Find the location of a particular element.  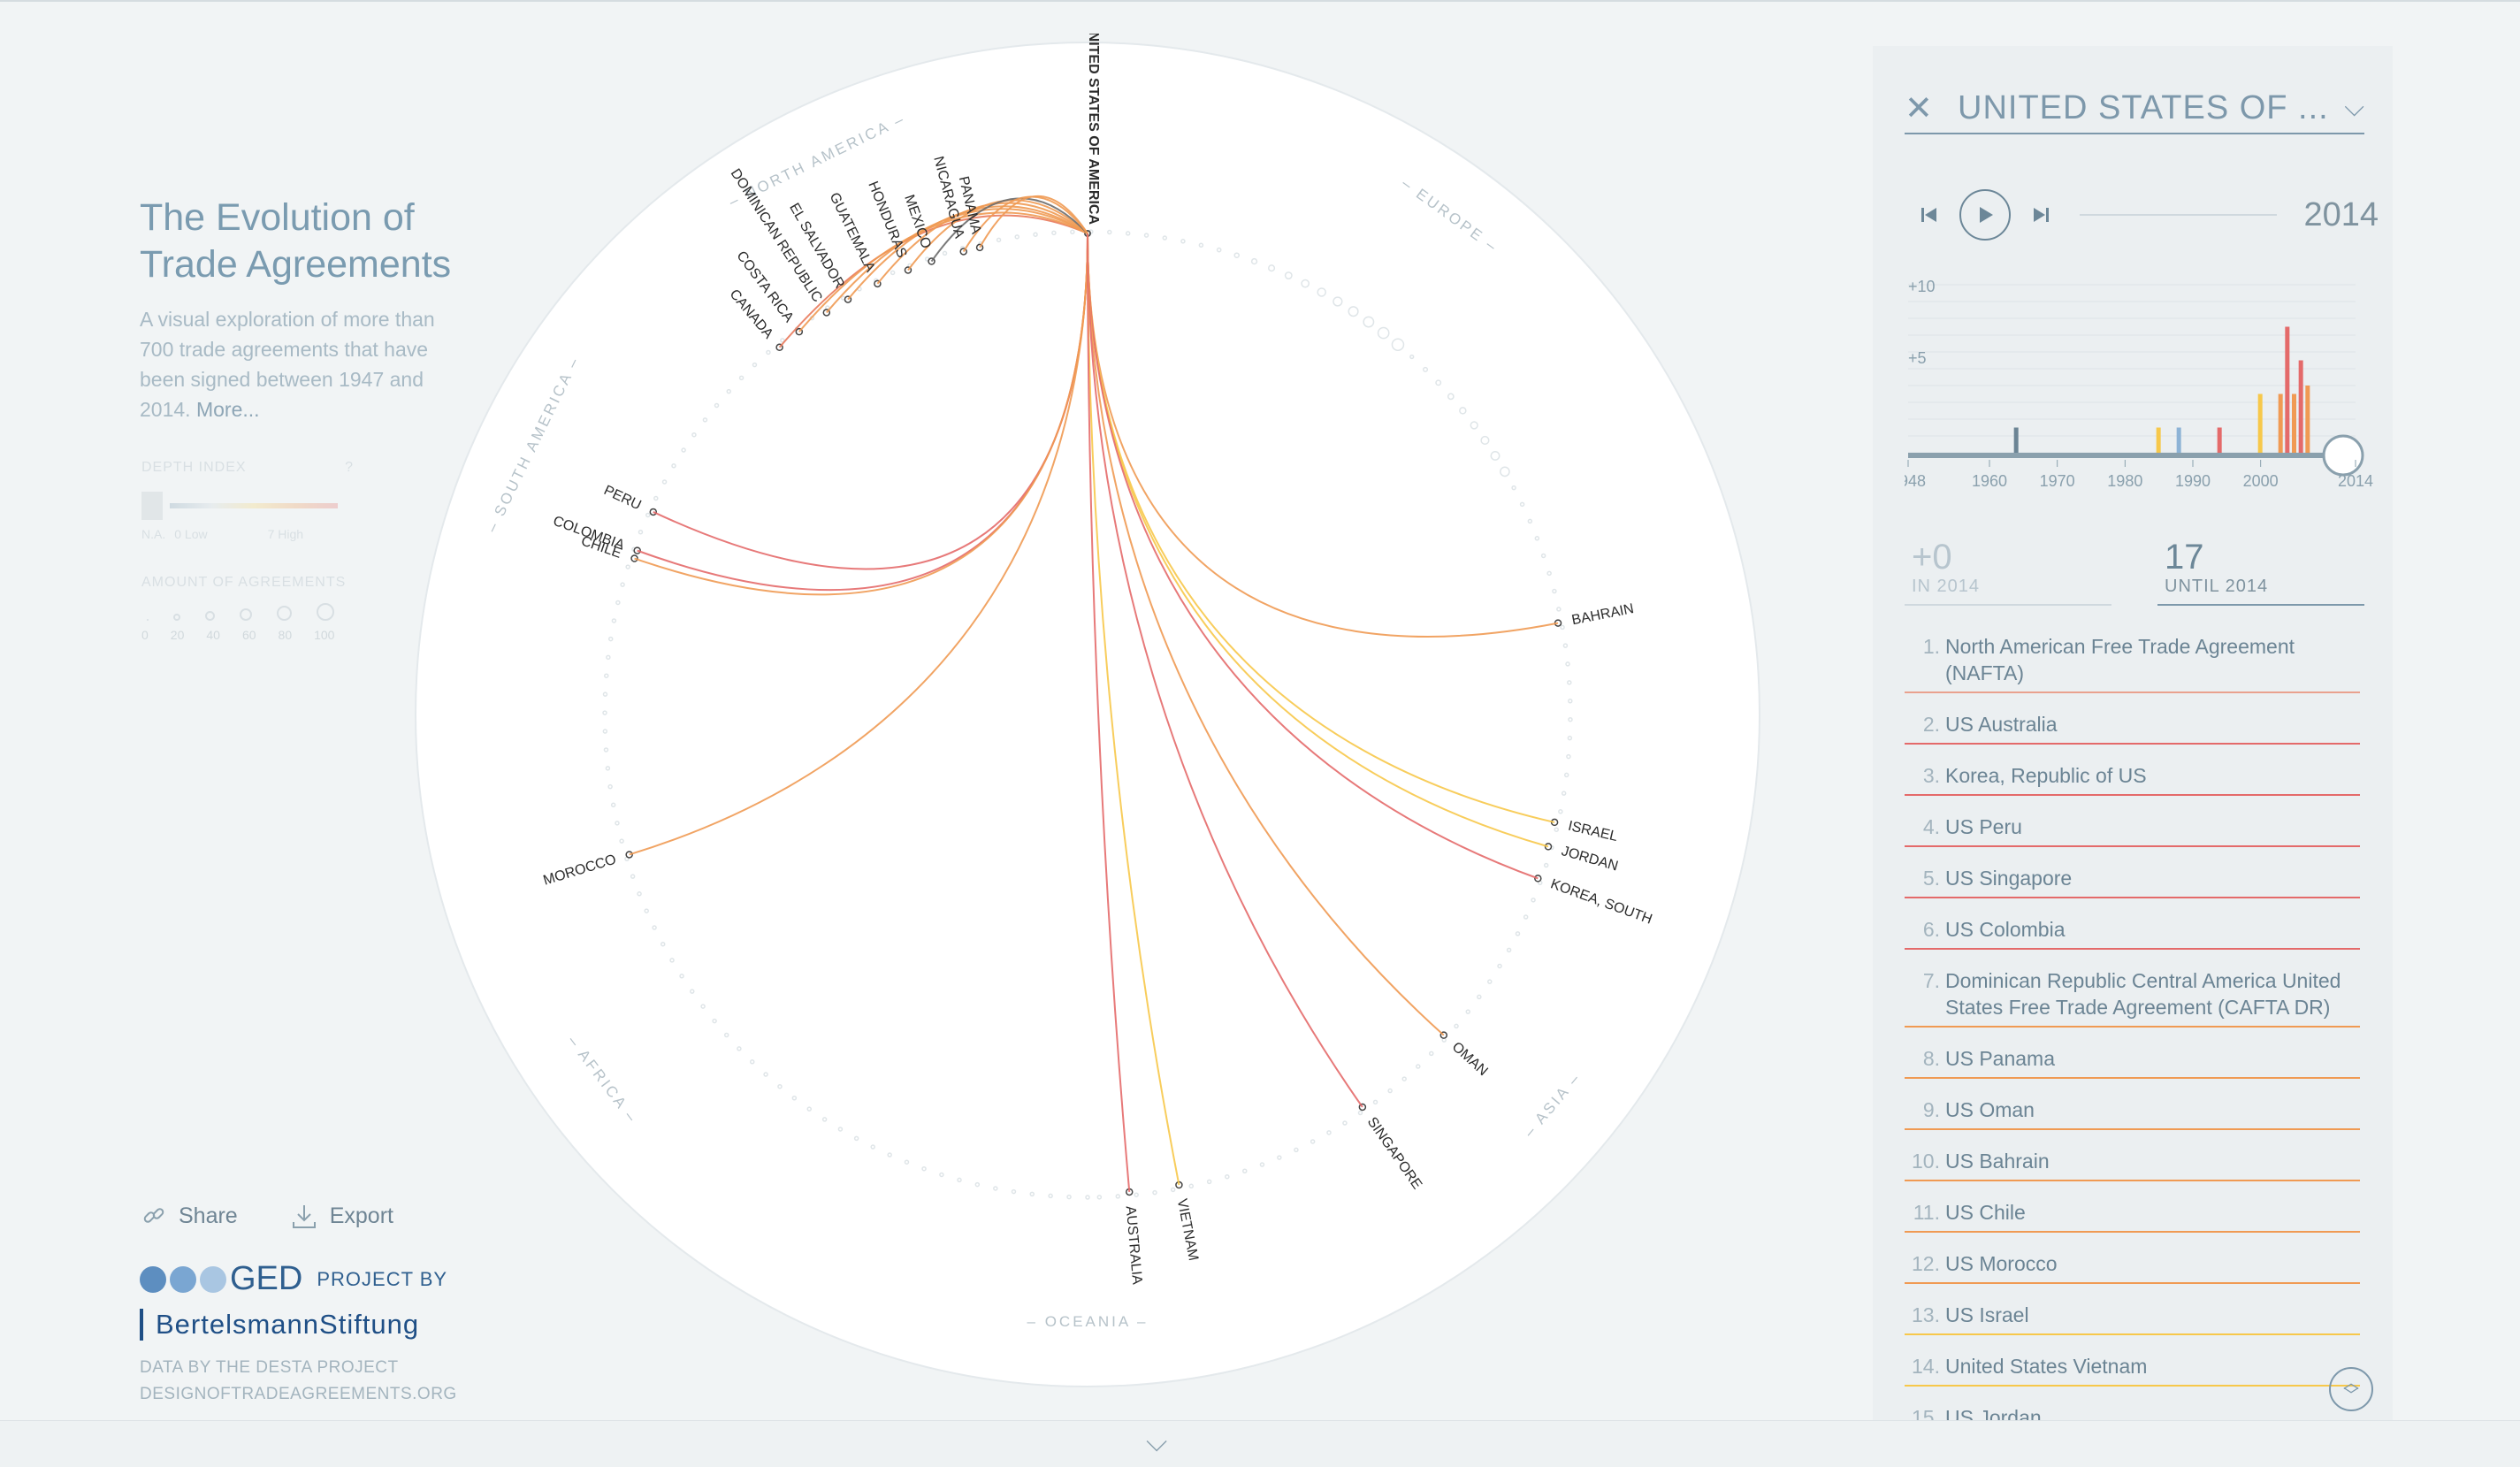

ged-logo: GED PROJECT BY is located at coordinates (298, 1279).